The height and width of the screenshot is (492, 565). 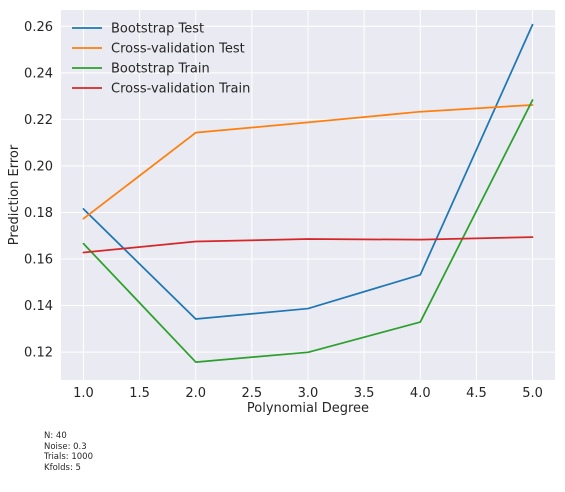 What do you see at coordinates (55, 436) in the screenshot?
I see `param-n: N: 40` at bounding box center [55, 436].